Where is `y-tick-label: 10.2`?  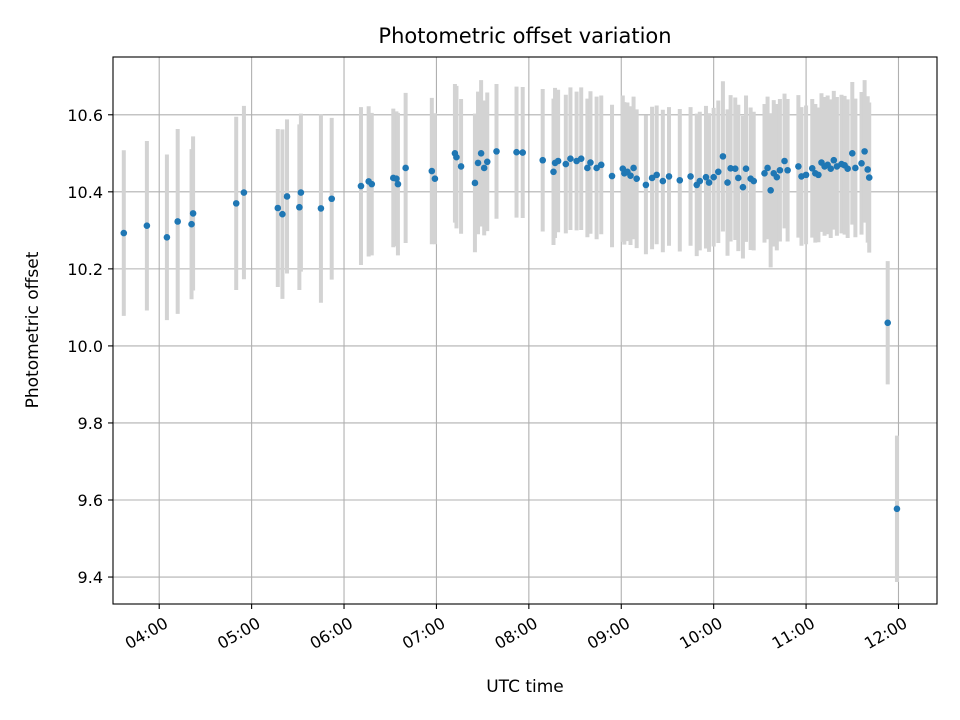 y-tick-label: 10.2 is located at coordinates (85, 269).